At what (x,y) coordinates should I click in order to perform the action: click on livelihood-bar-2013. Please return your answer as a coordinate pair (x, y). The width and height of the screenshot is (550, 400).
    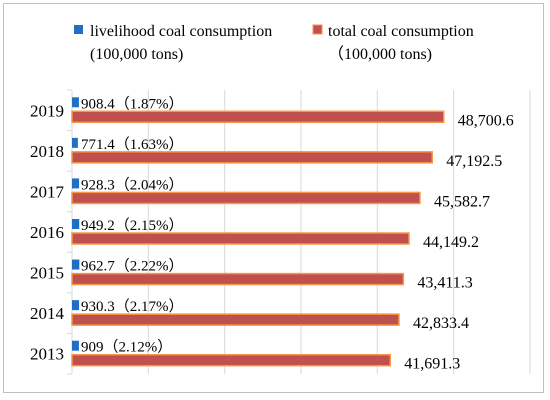
    Looking at the image, I should click on (75, 345).